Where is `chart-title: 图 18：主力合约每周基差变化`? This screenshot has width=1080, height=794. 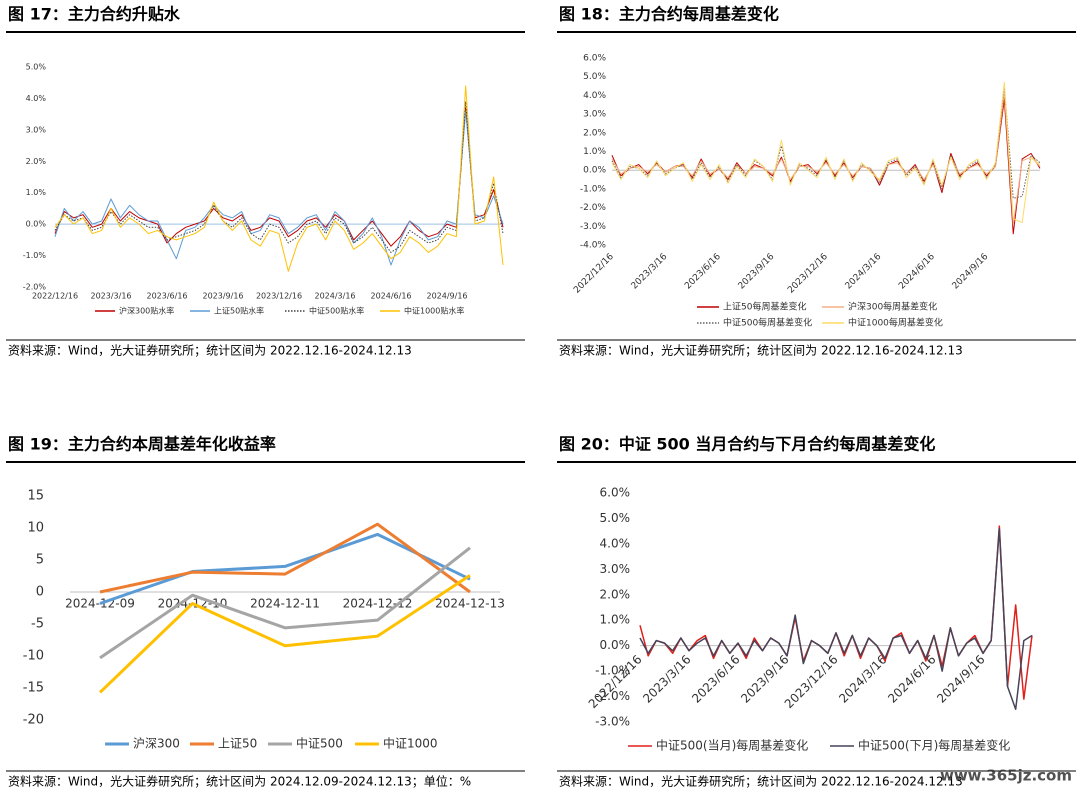
chart-title: 图 18：主力合约每周基差变化 is located at coordinates (669, 14).